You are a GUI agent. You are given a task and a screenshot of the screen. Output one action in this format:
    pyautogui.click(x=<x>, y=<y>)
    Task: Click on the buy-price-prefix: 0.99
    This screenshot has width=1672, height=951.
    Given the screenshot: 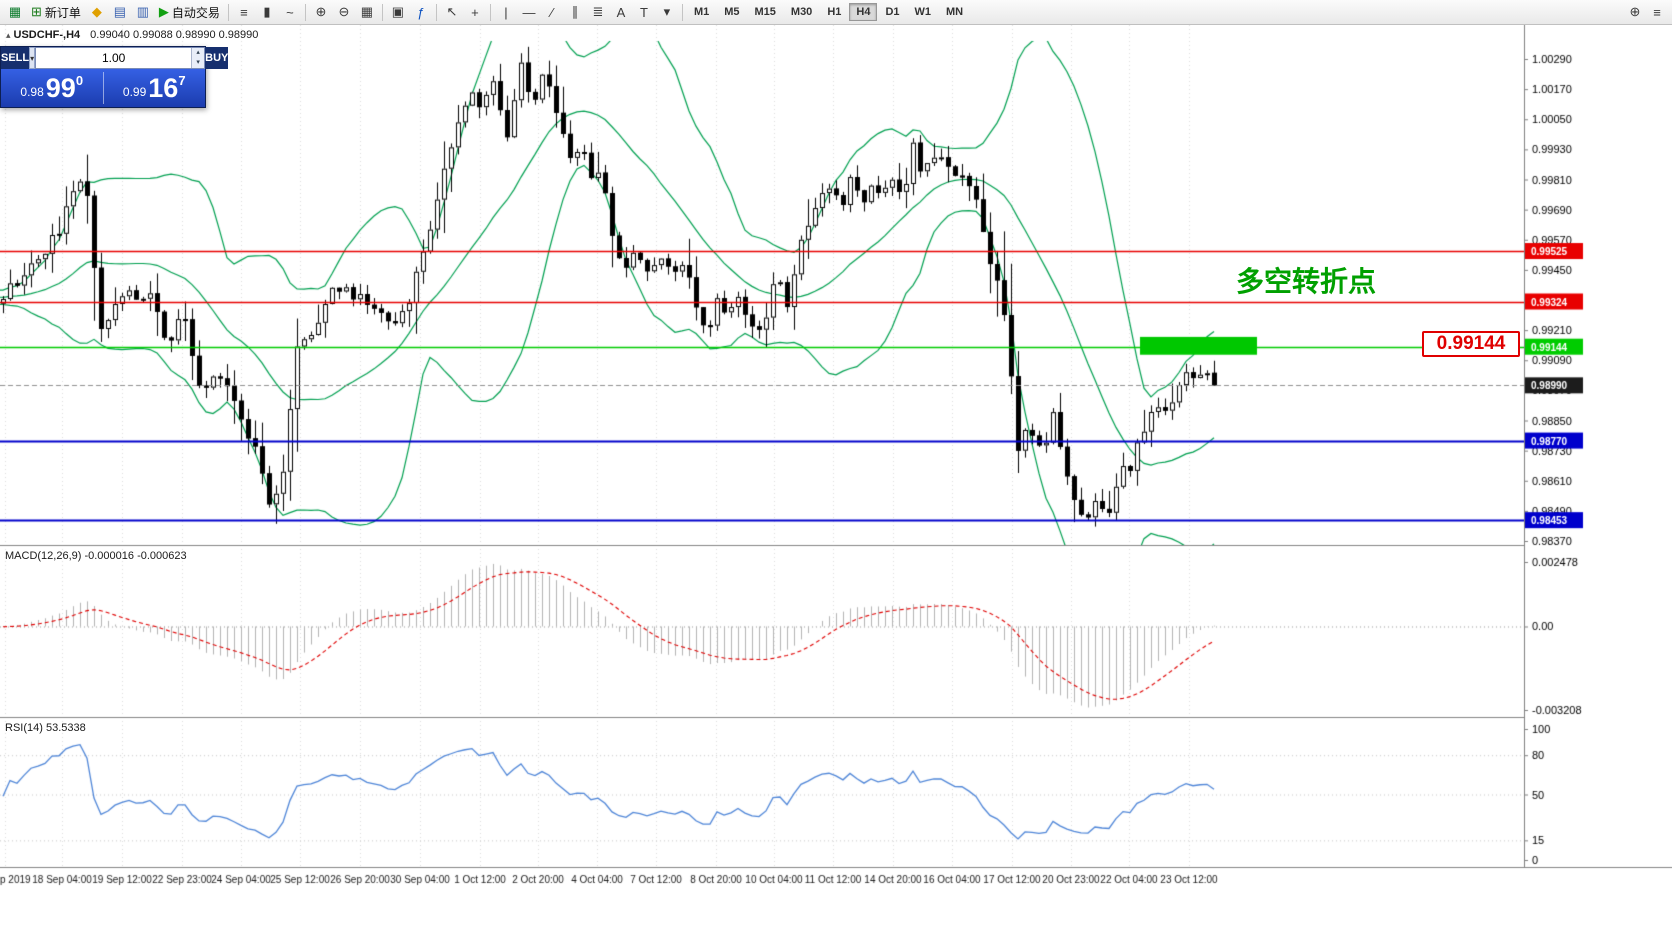 What is the action you would take?
    pyautogui.click(x=134, y=92)
    